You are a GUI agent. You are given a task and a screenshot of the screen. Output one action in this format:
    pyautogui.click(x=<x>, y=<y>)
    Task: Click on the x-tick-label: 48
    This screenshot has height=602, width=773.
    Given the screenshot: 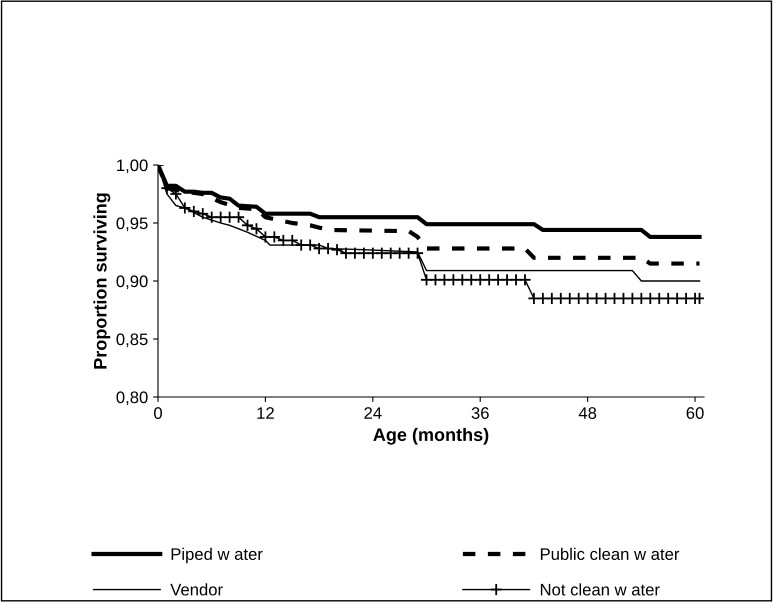 What is the action you would take?
    pyautogui.click(x=587, y=413)
    